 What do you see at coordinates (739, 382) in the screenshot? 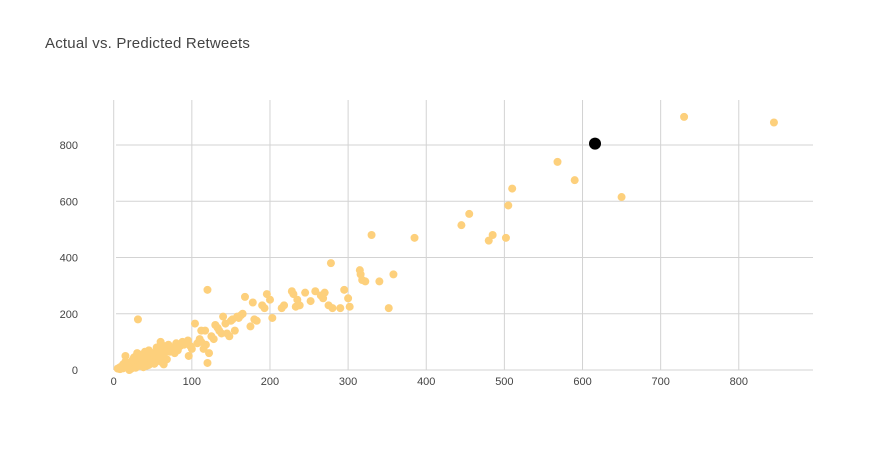
I see `x-tick-label: 800` at bounding box center [739, 382].